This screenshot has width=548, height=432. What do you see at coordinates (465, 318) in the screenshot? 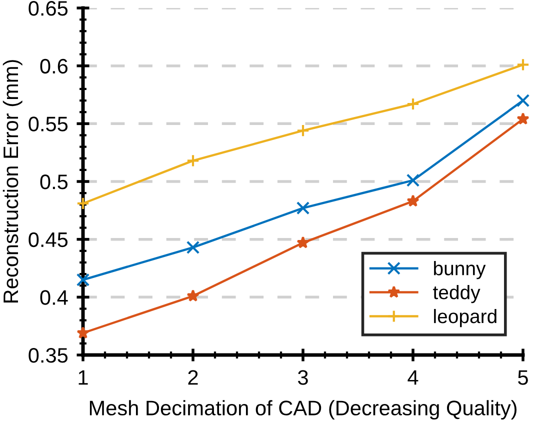
I see `legend-label: leopard` at bounding box center [465, 318].